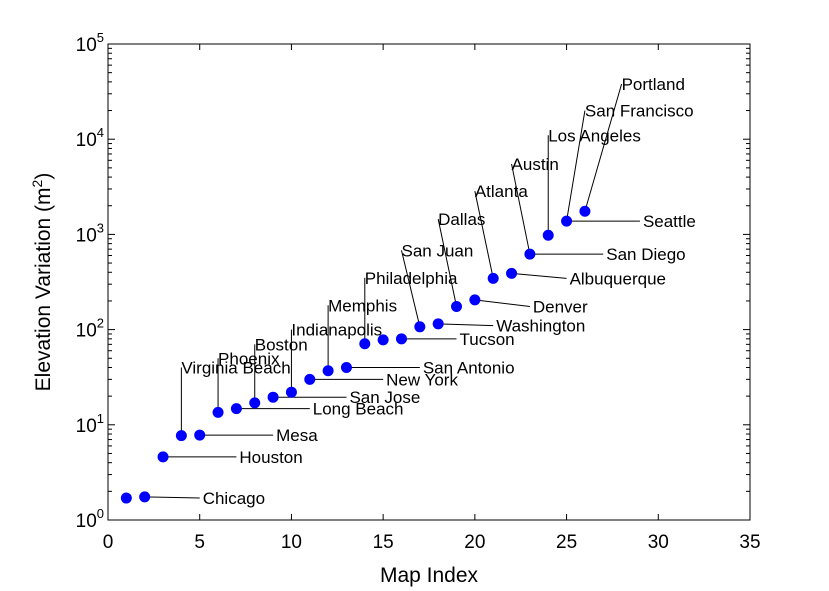  I want to click on city-label: Austin, so click(535, 164).